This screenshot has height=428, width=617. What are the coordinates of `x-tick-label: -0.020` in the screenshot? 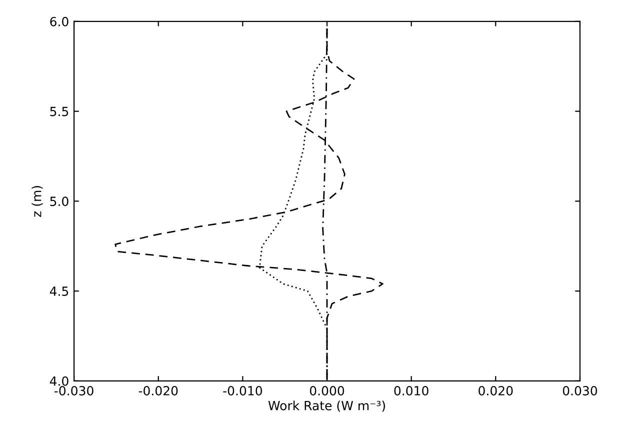 It's located at (158, 391).